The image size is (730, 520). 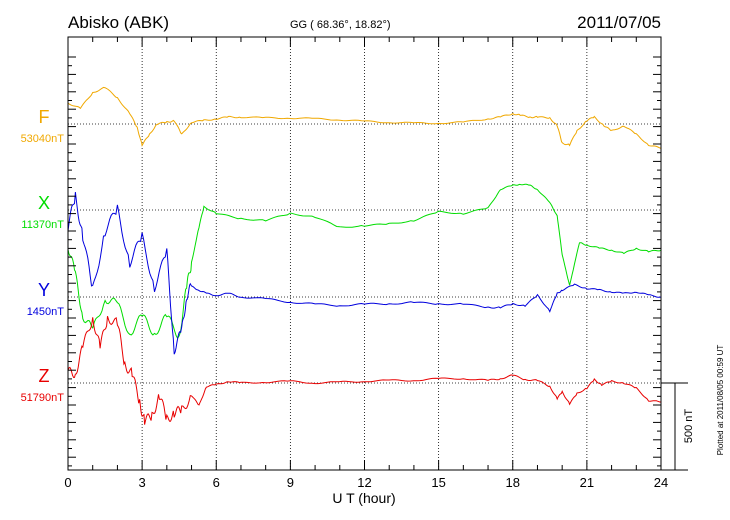 I want to click on series-name-Z: Z, so click(x=44, y=376).